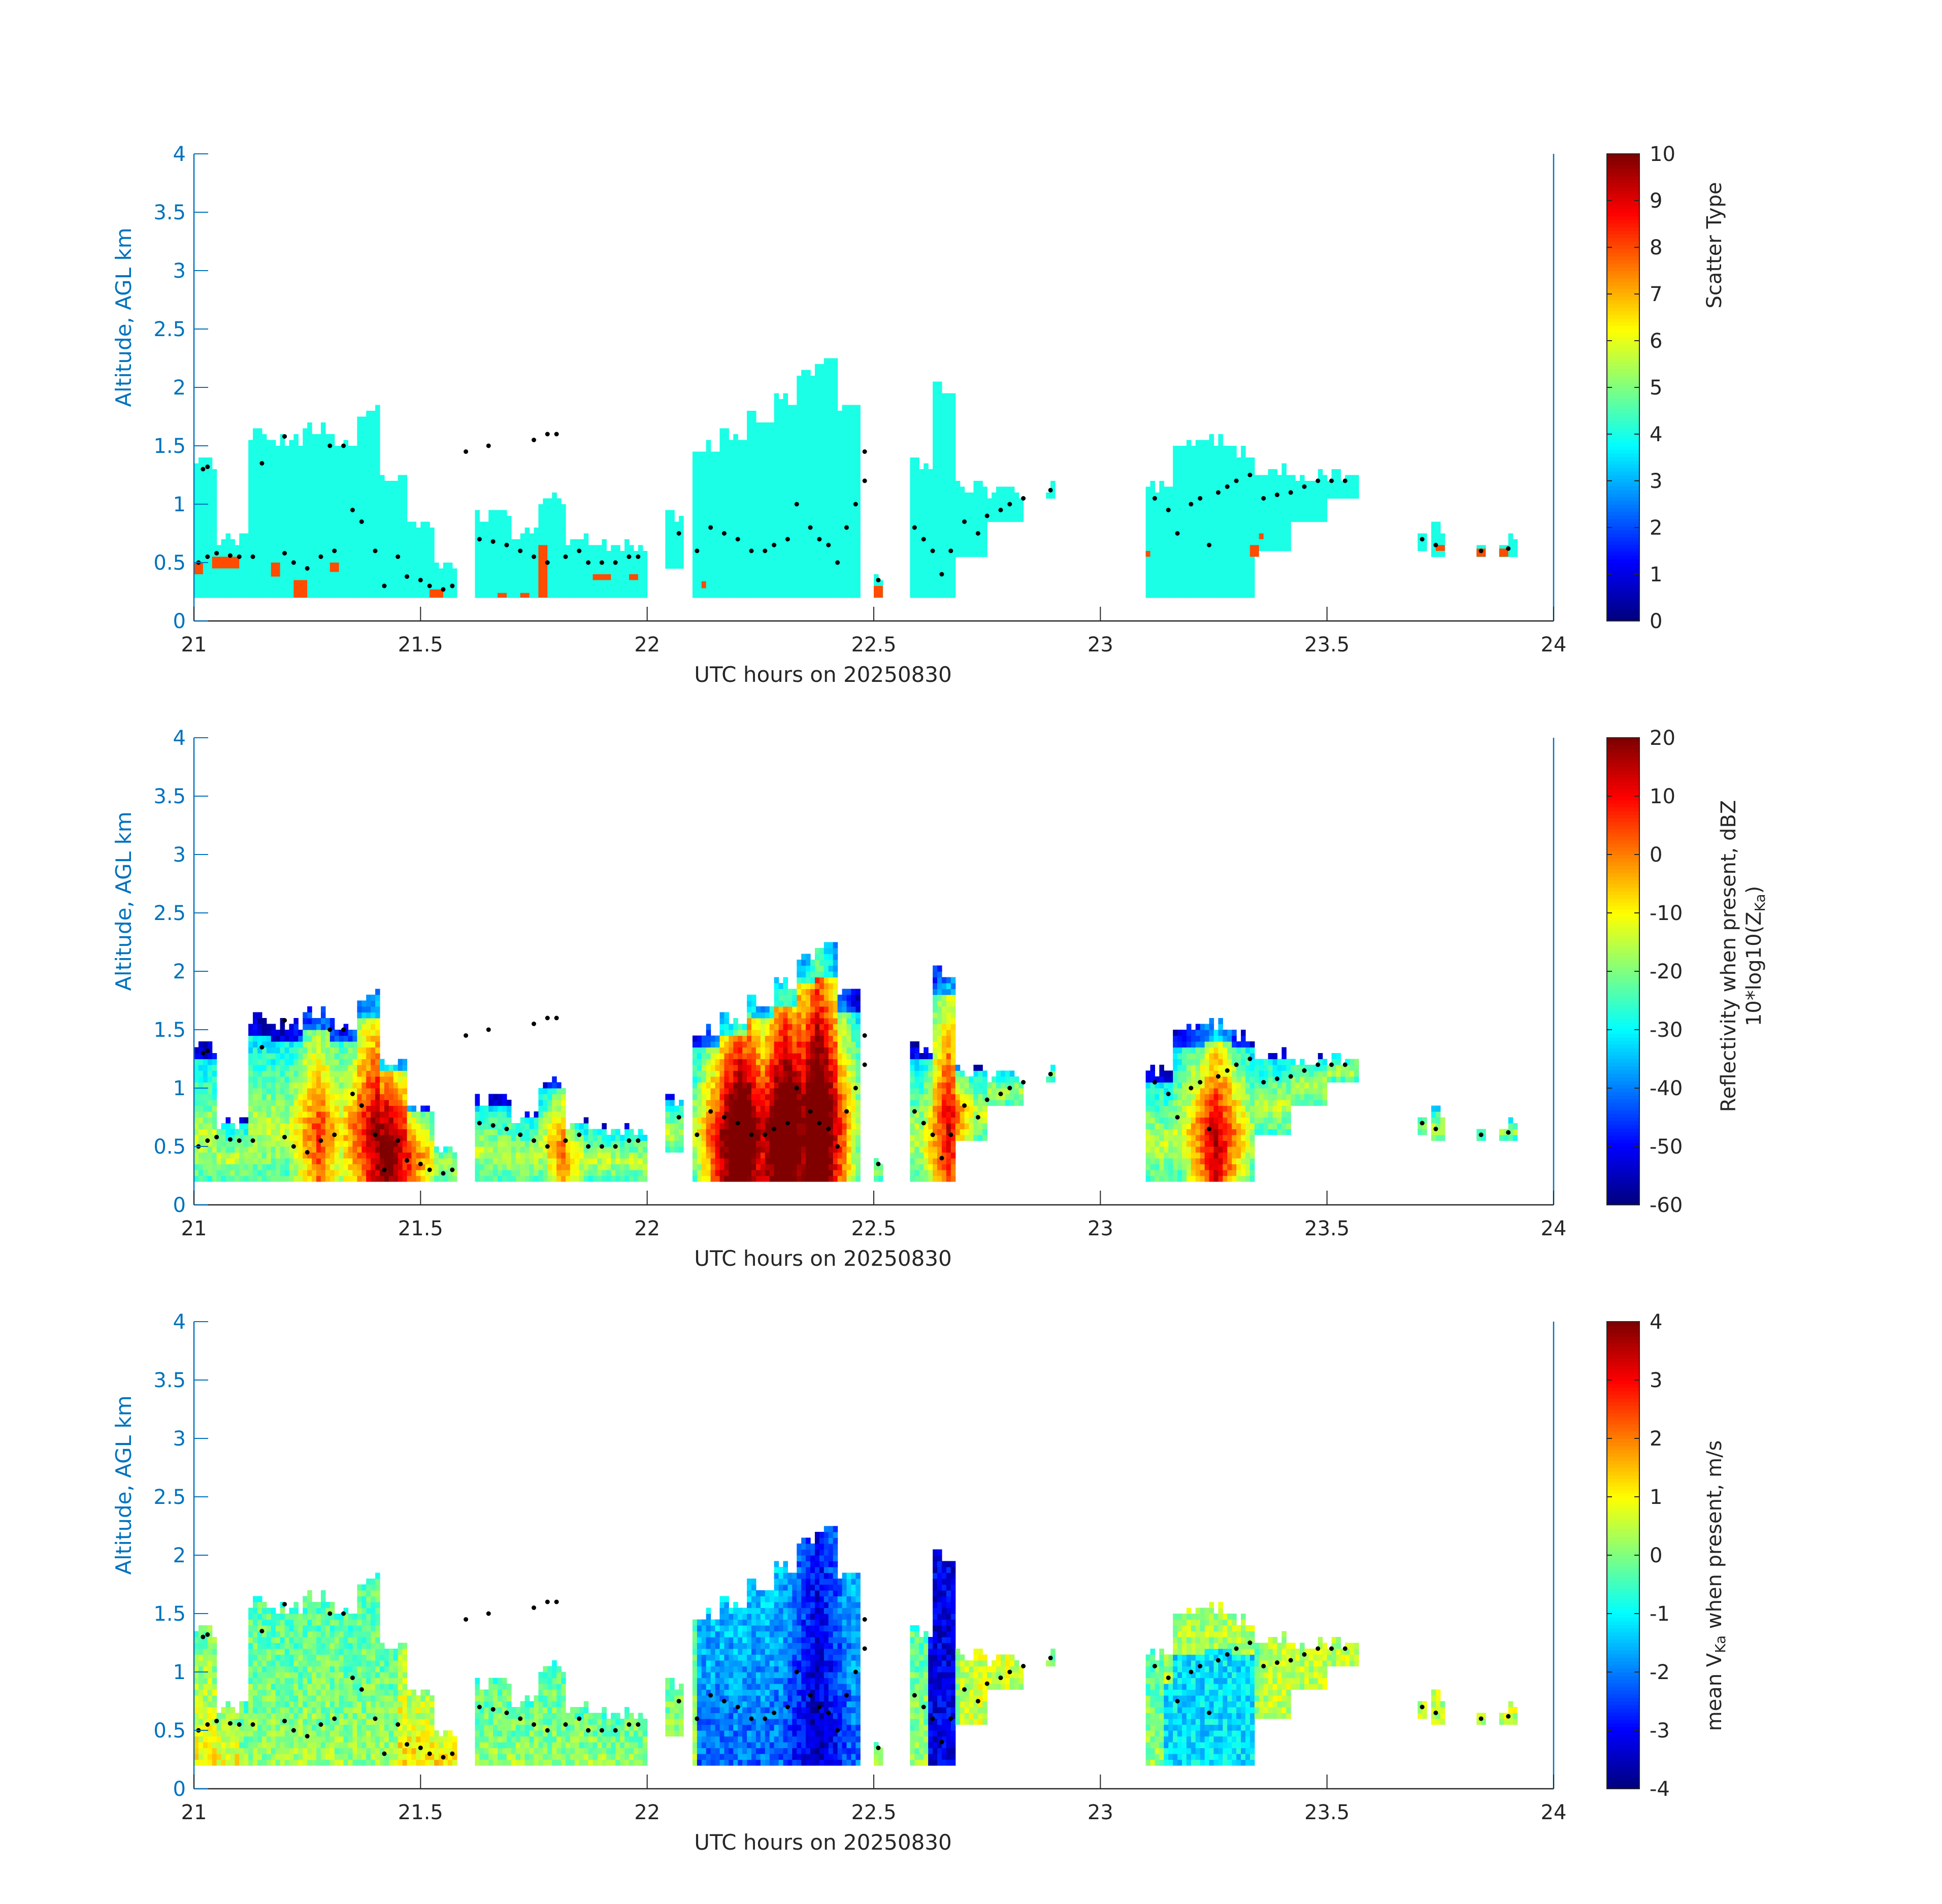 This screenshot has width=1942, height=1904. Describe the element at coordinates (226, 562) in the screenshot. I see `heatmap-cell-liquid` at that location.